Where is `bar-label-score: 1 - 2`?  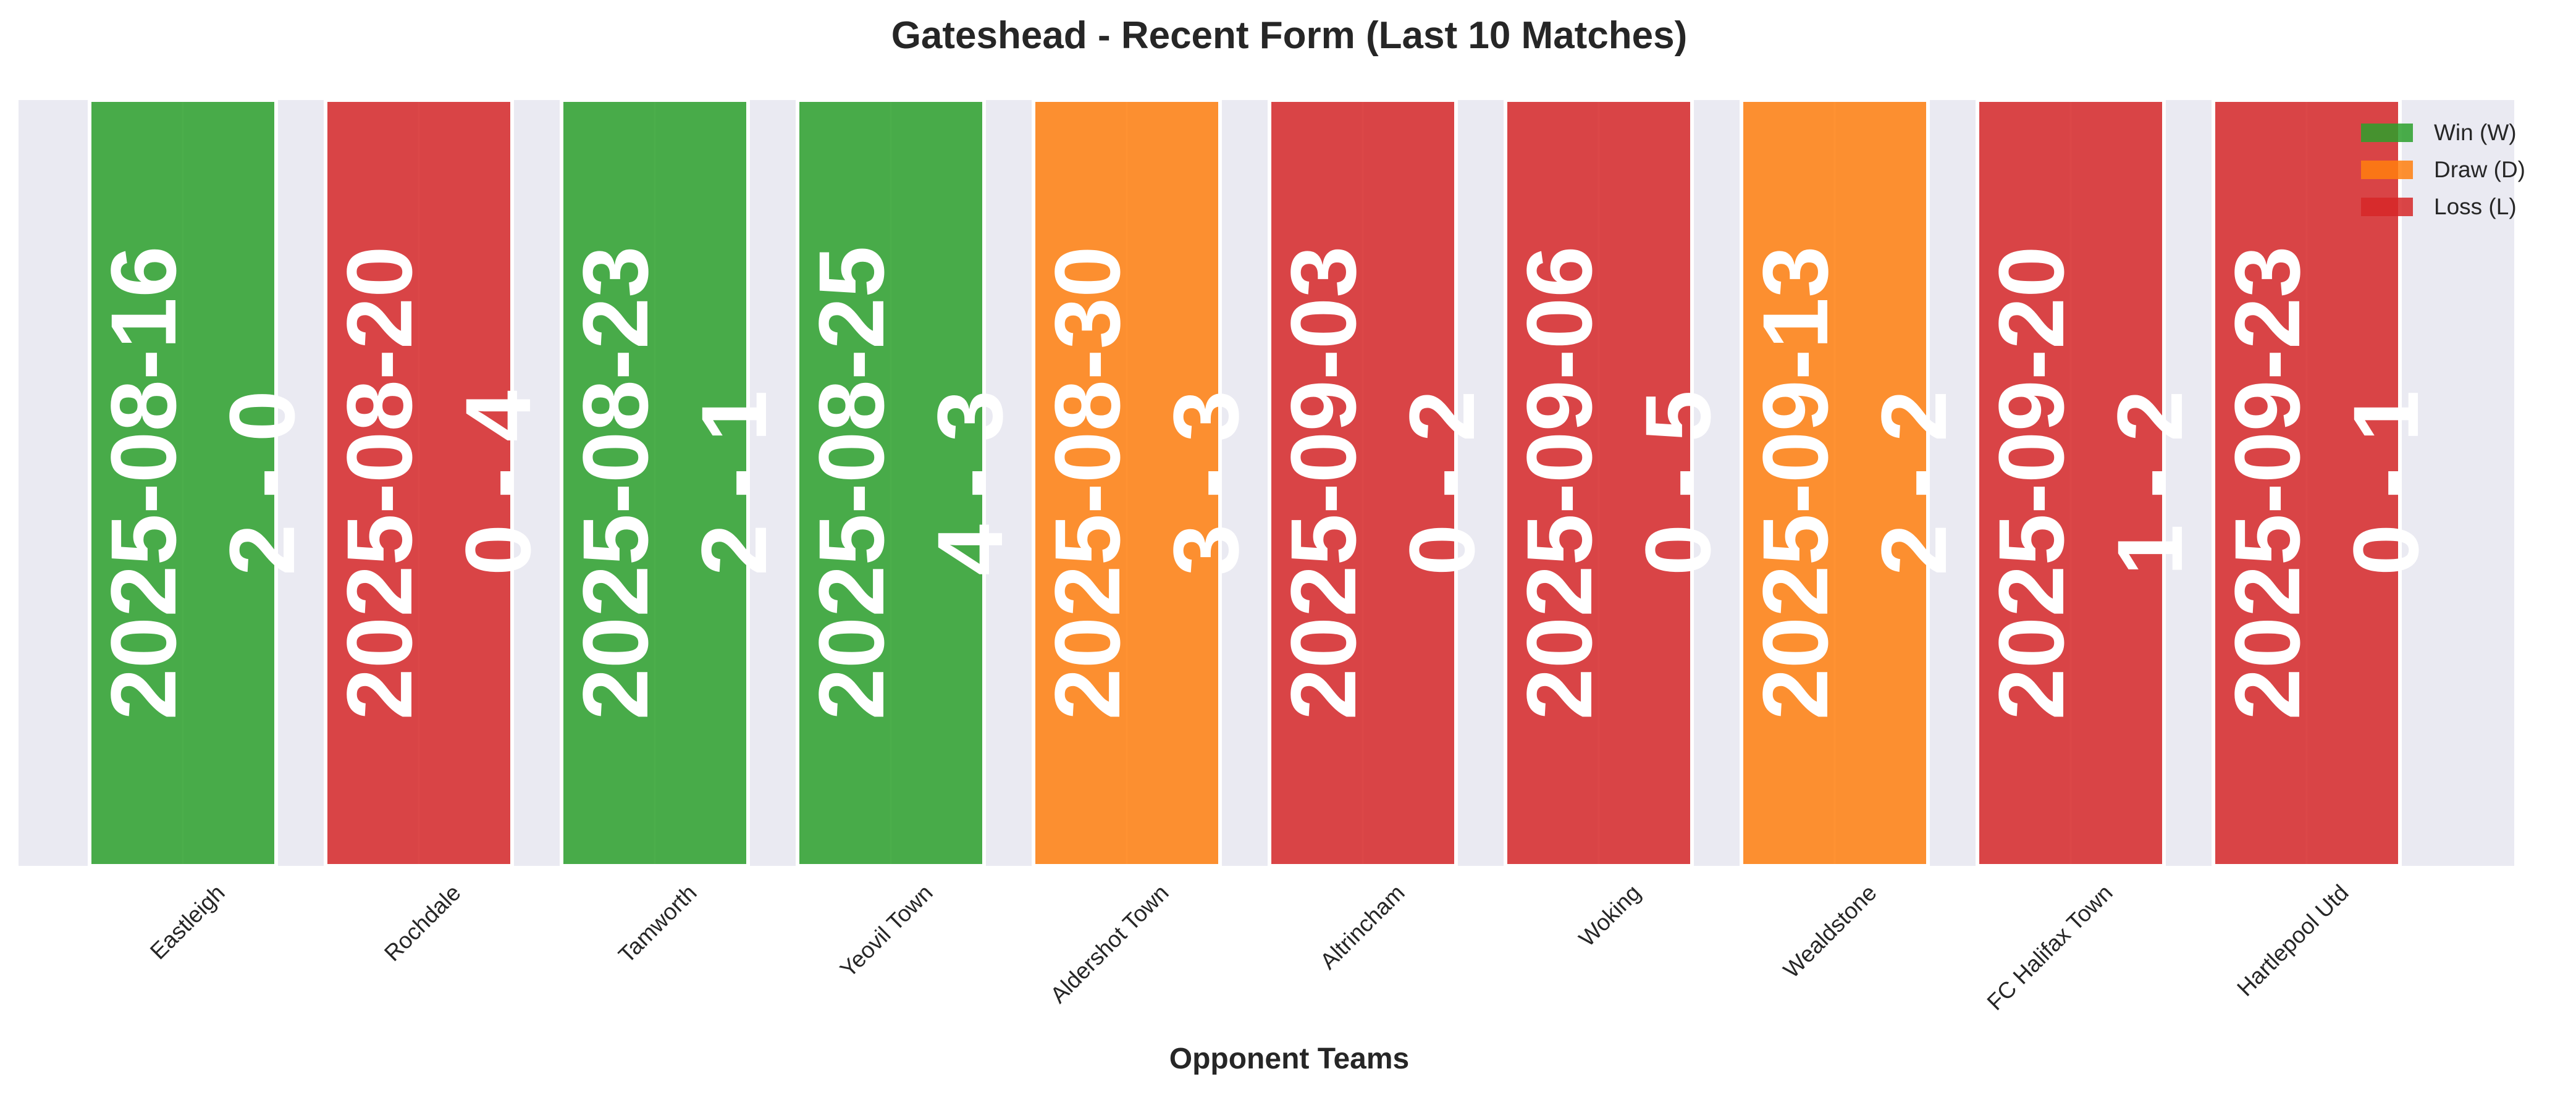 bar-label-score: 1 - 2 is located at coordinates (2150, 483).